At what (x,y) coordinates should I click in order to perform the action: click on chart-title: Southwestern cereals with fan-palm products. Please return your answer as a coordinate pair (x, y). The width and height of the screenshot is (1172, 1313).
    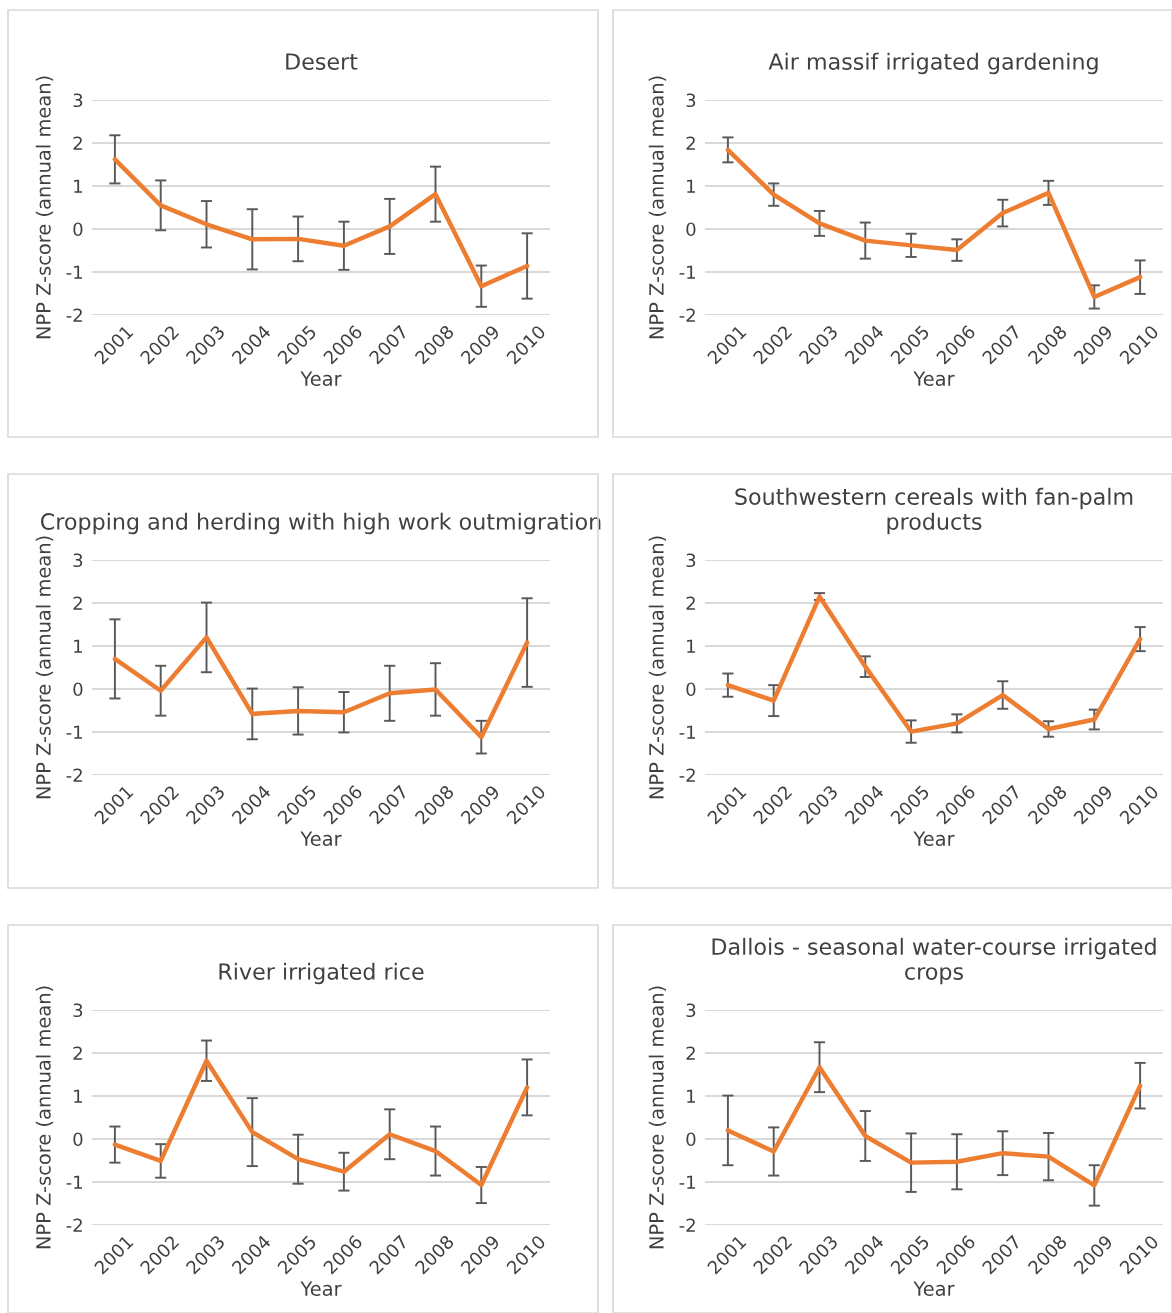
    Looking at the image, I should click on (934, 511).